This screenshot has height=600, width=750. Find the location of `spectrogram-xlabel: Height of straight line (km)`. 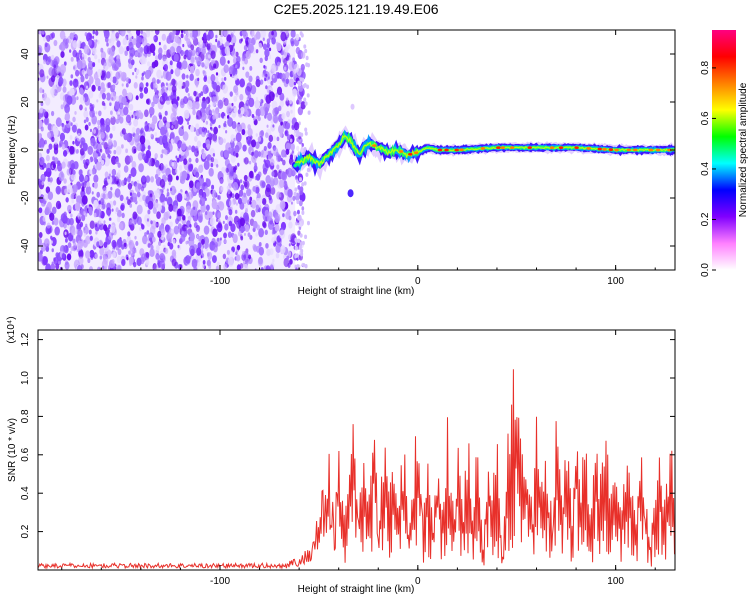

spectrogram-xlabel: Height of straight line (km) is located at coordinates (356, 291).